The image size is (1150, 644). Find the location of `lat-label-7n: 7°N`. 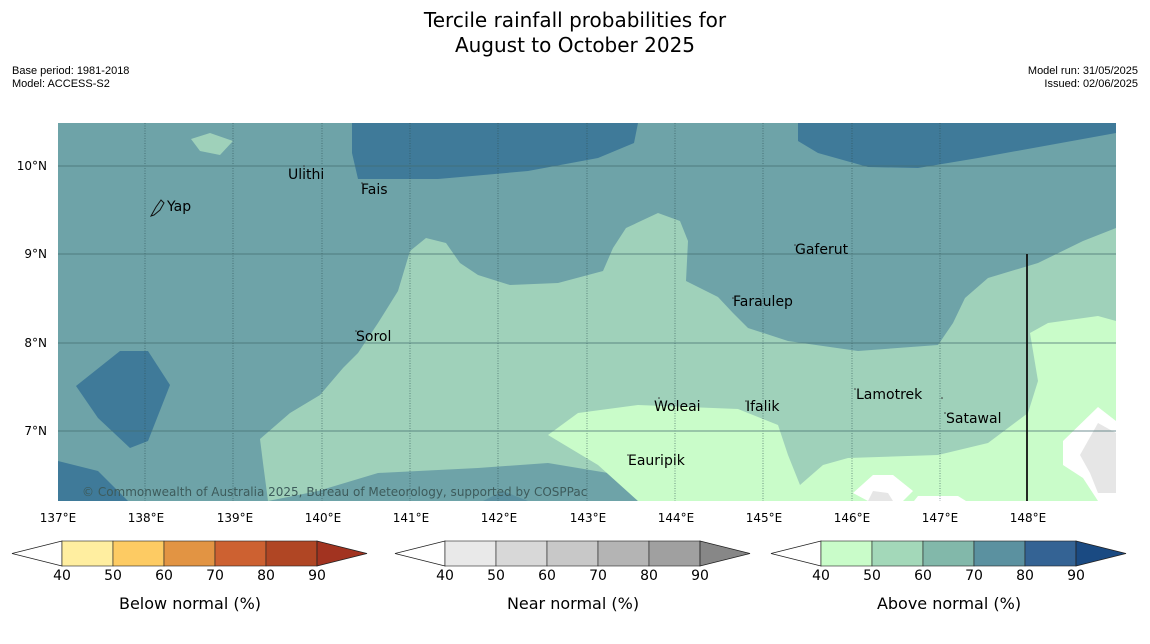

lat-label-7n: 7°N is located at coordinates (35, 431).